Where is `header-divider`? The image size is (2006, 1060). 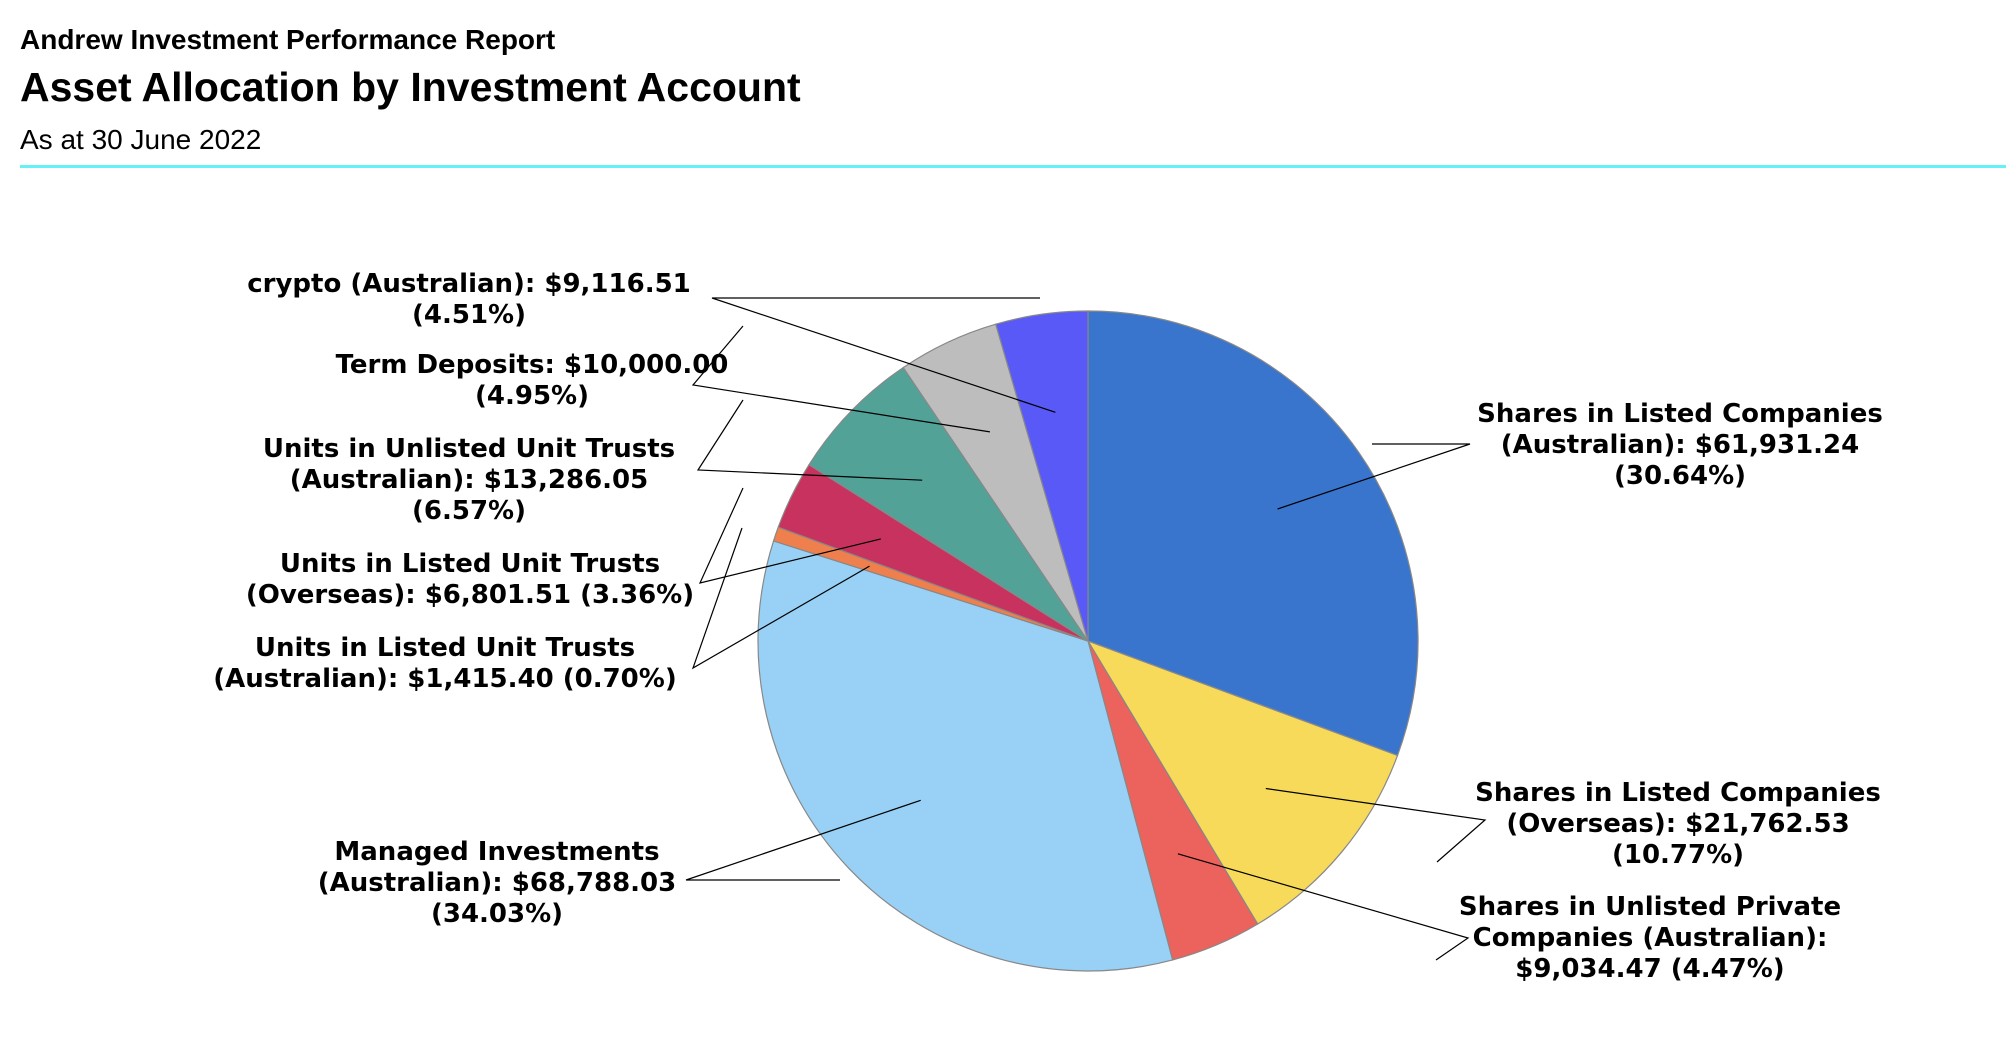 header-divider is located at coordinates (1013, 166).